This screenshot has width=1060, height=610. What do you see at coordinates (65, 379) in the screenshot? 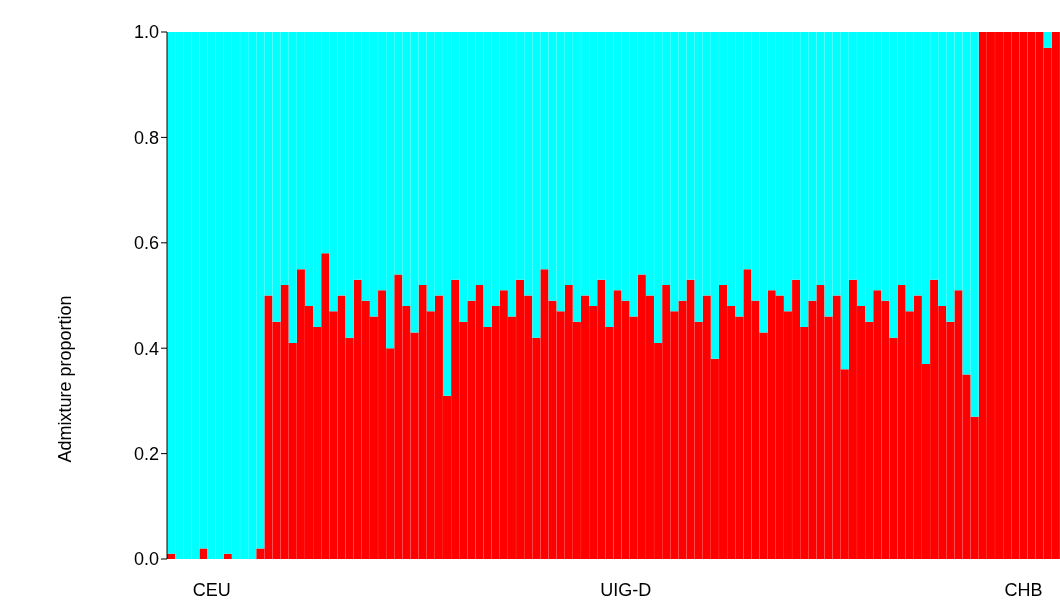
I see `y-axis-title: Admixture proportion` at bounding box center [65, 379].